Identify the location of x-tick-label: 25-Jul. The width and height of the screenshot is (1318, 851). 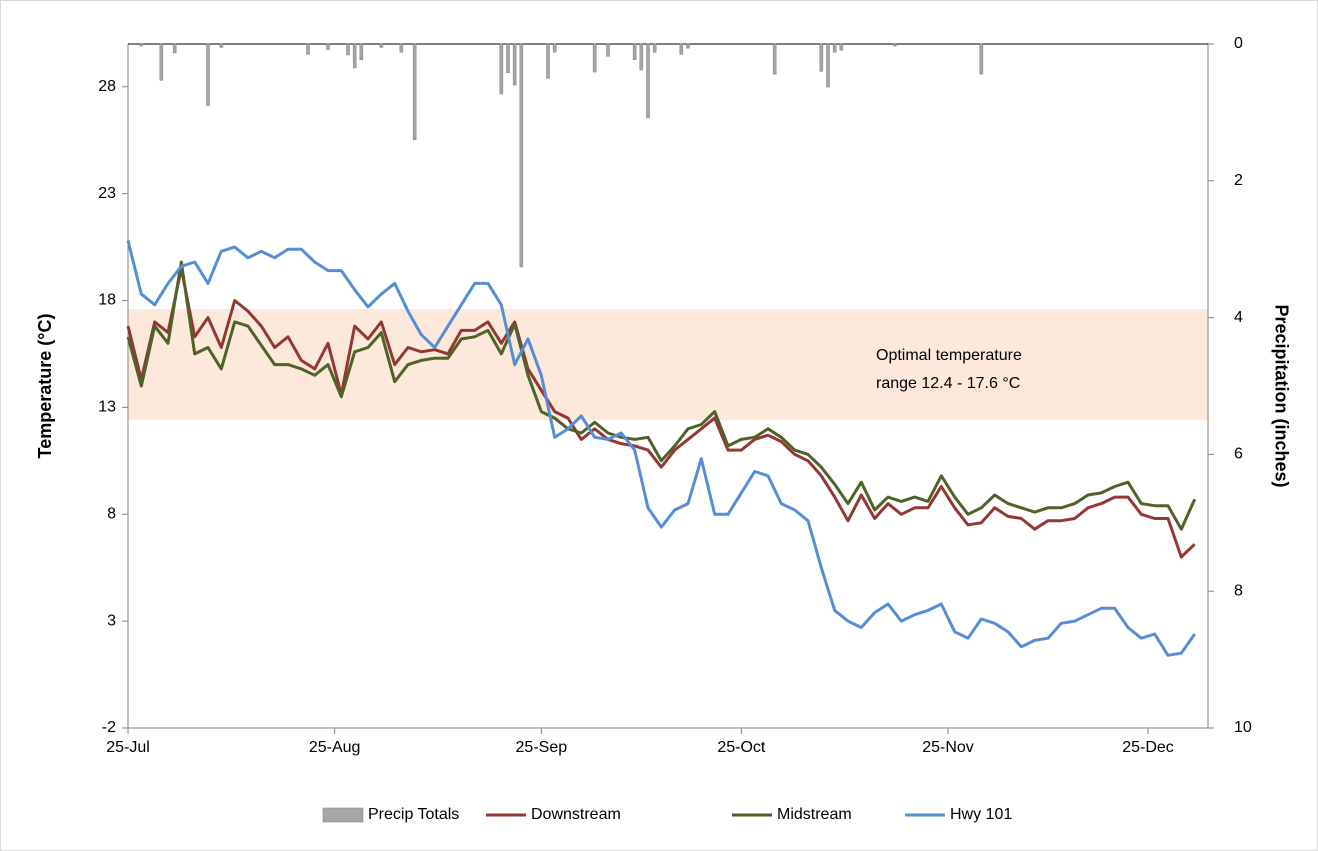
(128, 747).